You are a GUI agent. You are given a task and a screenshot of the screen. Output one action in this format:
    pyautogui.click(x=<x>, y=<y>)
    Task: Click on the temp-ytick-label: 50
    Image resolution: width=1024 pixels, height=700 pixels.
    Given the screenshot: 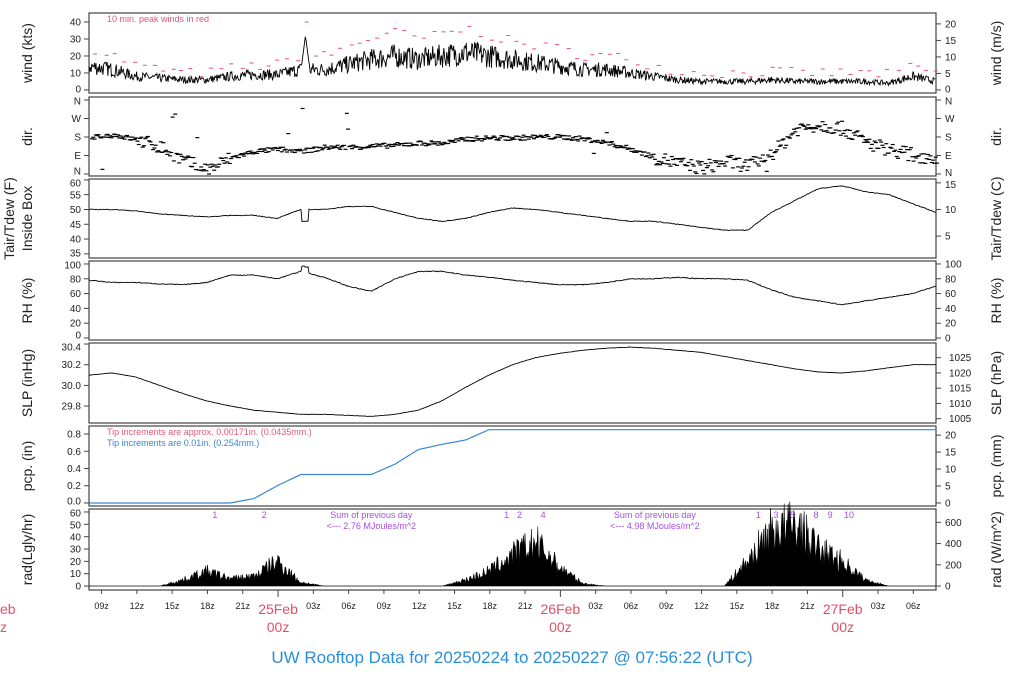 What is the action you would take?
    pyautogui.click(x=76, y=210)
    